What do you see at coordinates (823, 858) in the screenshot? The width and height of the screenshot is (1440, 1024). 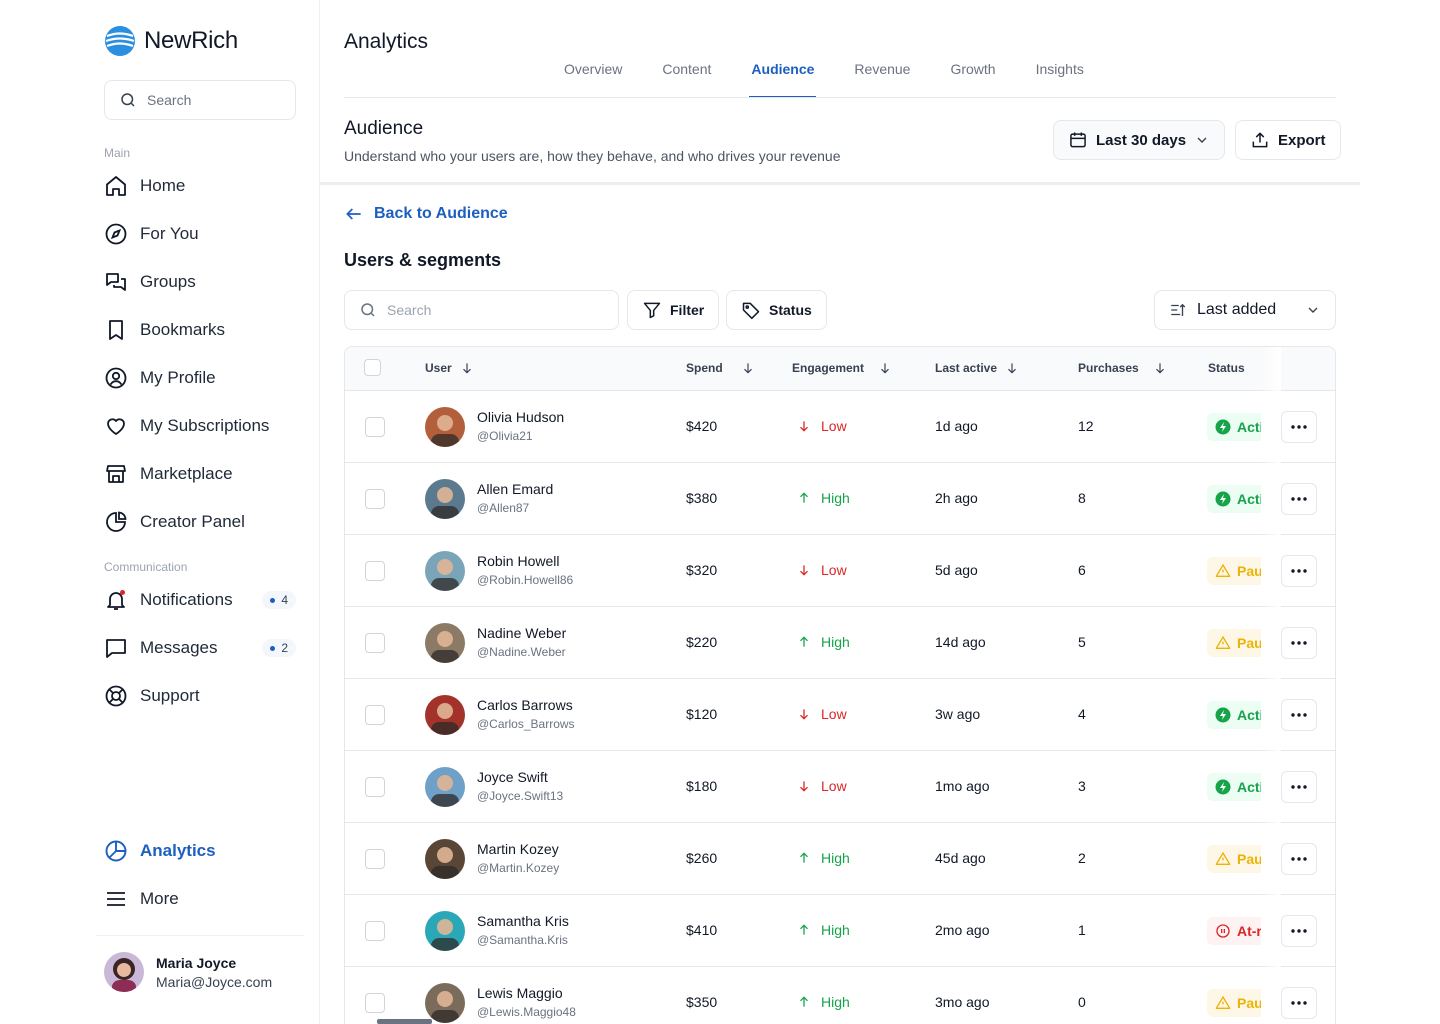 I see `engagement-cell: High` at bounding box center [823, 858].